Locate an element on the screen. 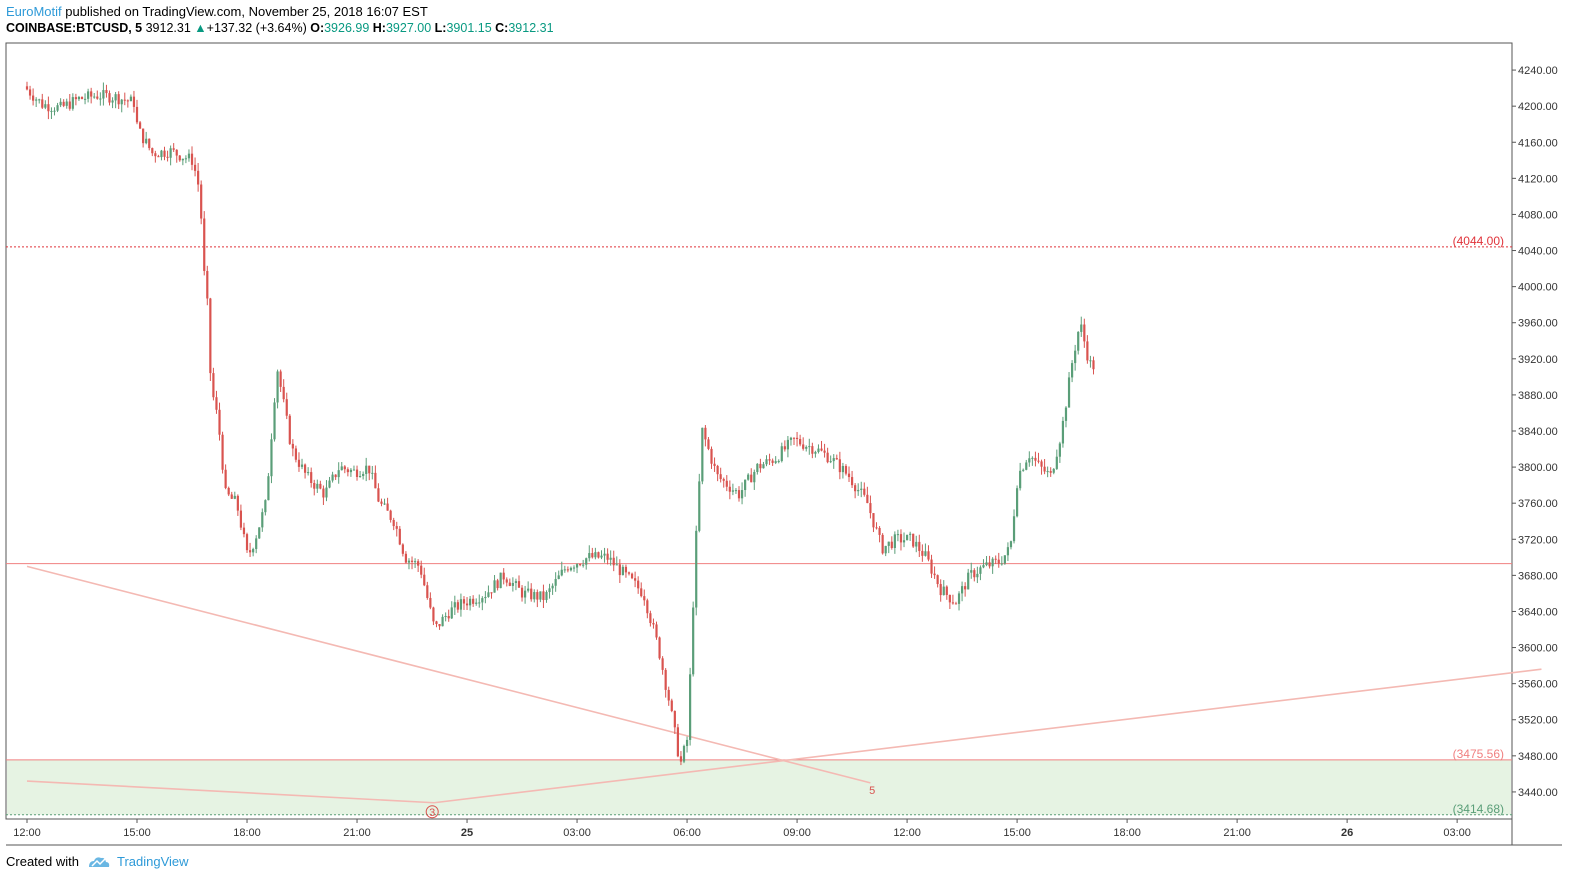 Image resolution: width=1588 pixels, height=892 pixels. author-link: EuroMotif is located at coordinates (34, 11).